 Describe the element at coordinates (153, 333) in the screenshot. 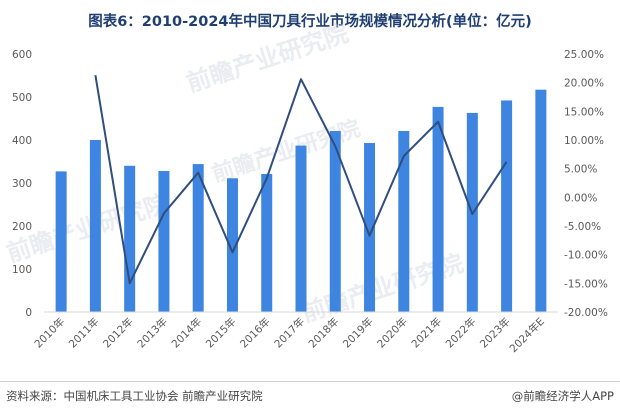

I see `x-axis-tick: 2013年` at that location.